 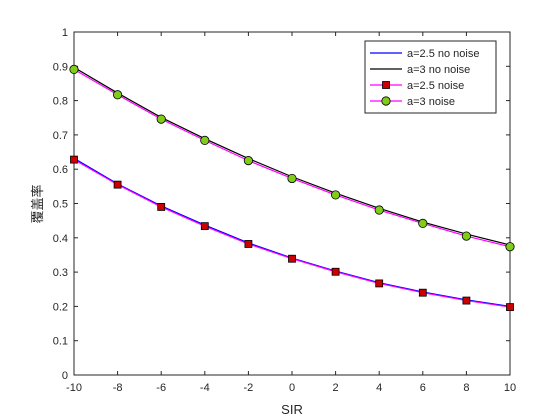 I want to click on x-tick-label: -2, so click(x=249, y=388).